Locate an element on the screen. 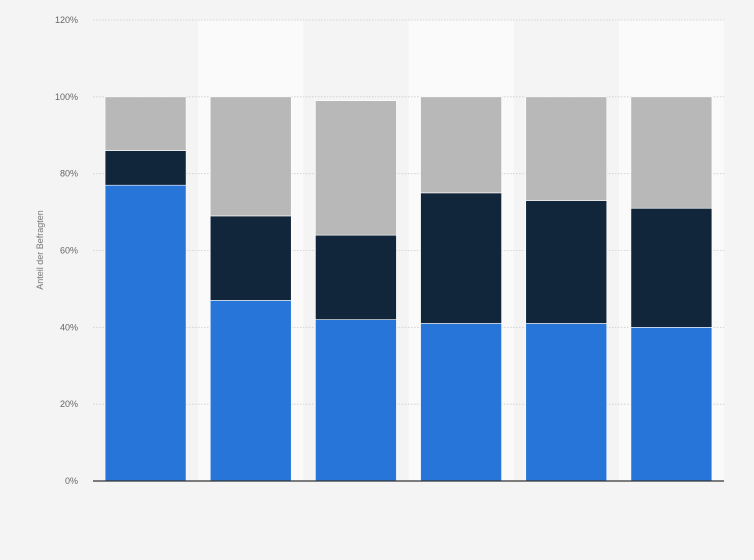  y-axis-title: Anteil der Befragten is located at coordinates (40, 250).